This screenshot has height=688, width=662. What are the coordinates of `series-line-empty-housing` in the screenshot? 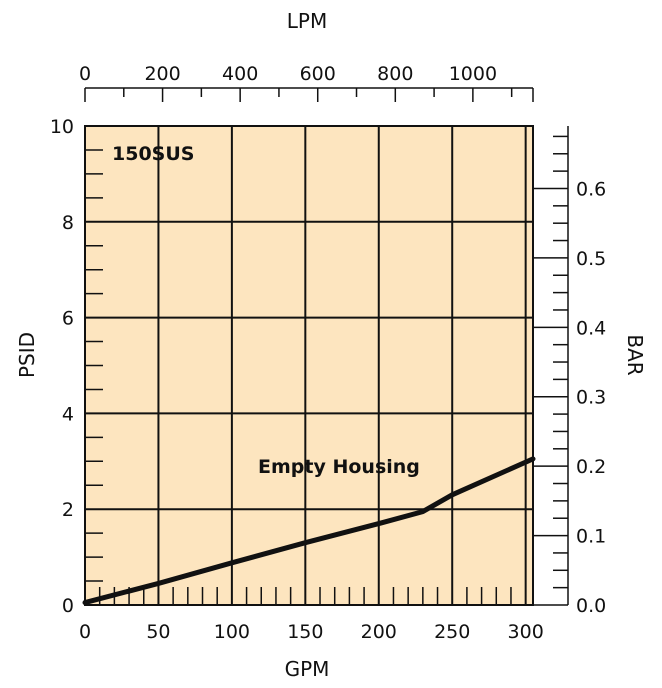 It's located at (309, 531).